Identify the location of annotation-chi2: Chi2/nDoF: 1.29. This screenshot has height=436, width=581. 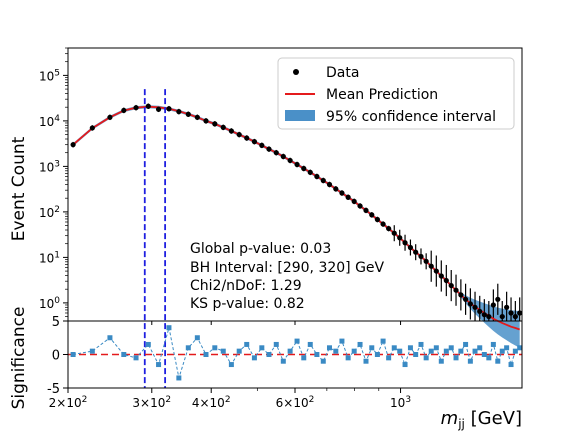
(246, 286).